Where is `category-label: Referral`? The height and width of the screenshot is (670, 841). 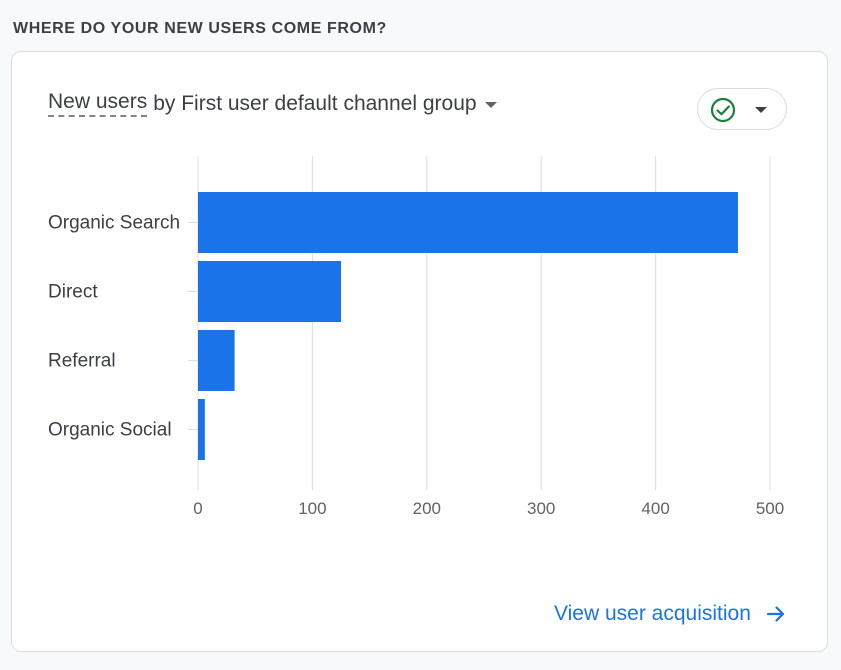 category-label: Referral is located at coordinates (82, 361).